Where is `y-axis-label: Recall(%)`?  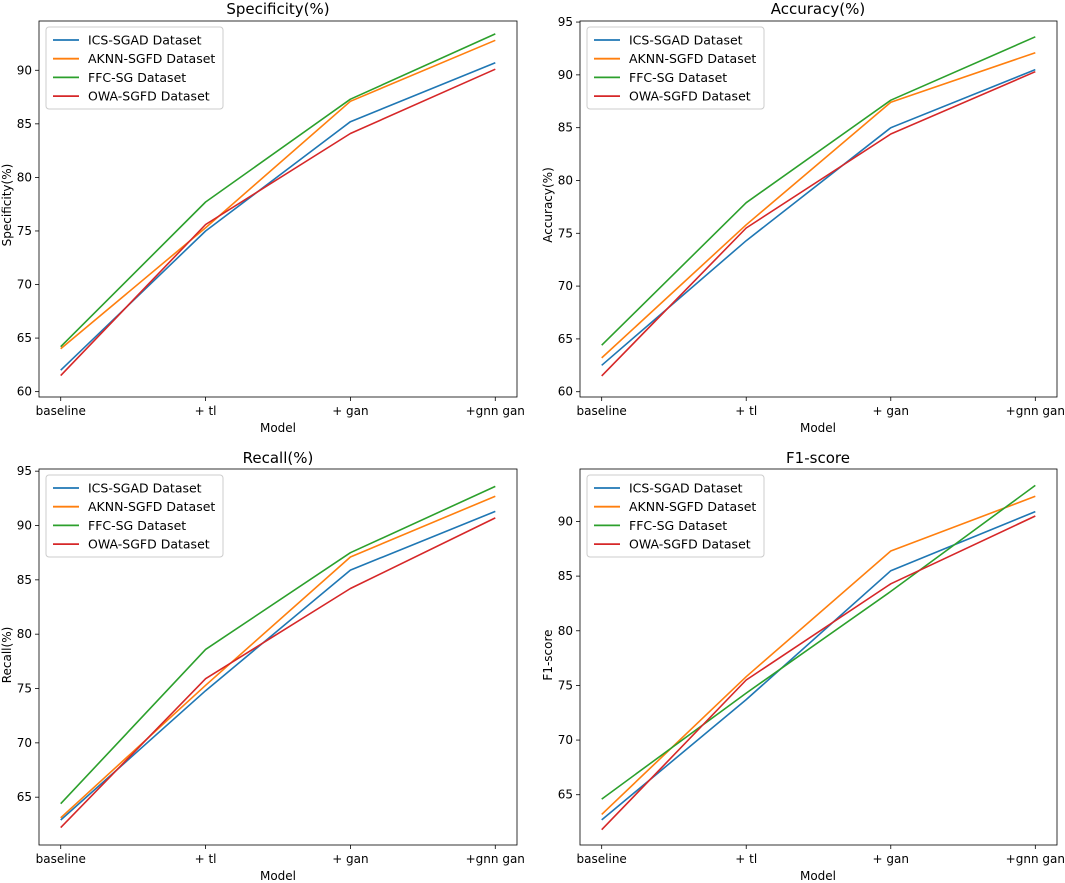
y-axis-label: Recall(%) is located at coordinates (7, 655).